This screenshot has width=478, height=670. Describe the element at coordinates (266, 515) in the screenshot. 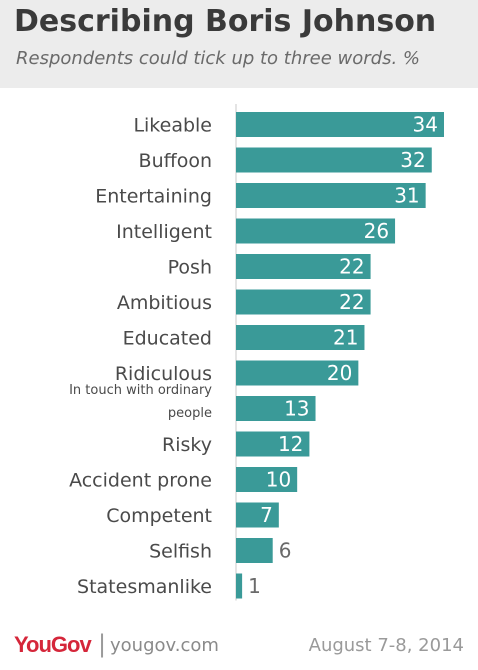

I see `bar-value-label: 7` at that location.